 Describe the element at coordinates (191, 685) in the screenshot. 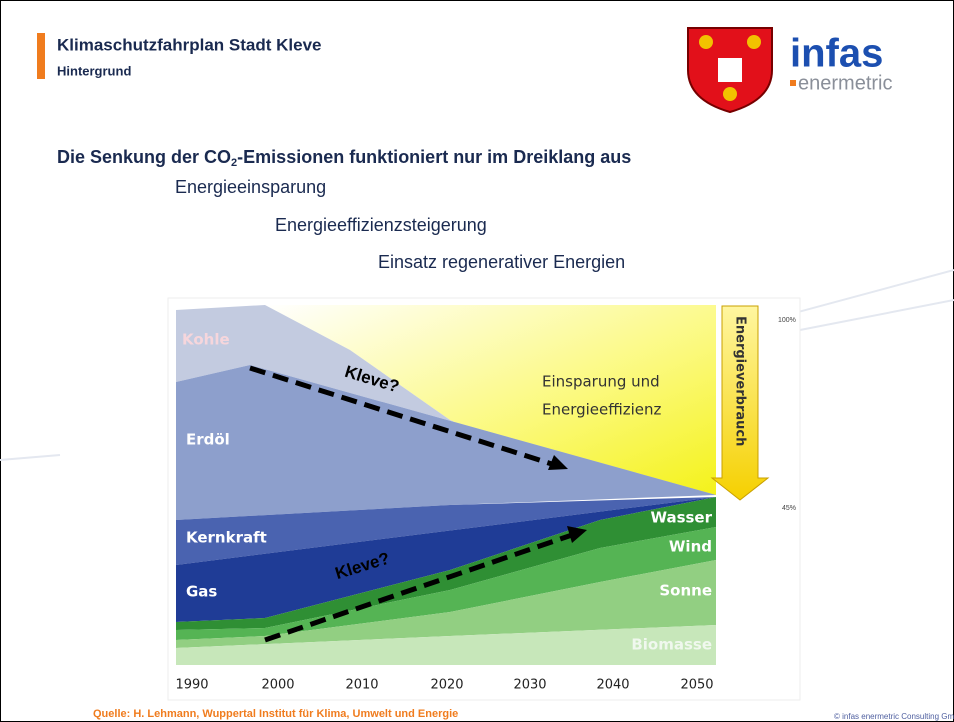

I see `year-label: 1990` at that location.